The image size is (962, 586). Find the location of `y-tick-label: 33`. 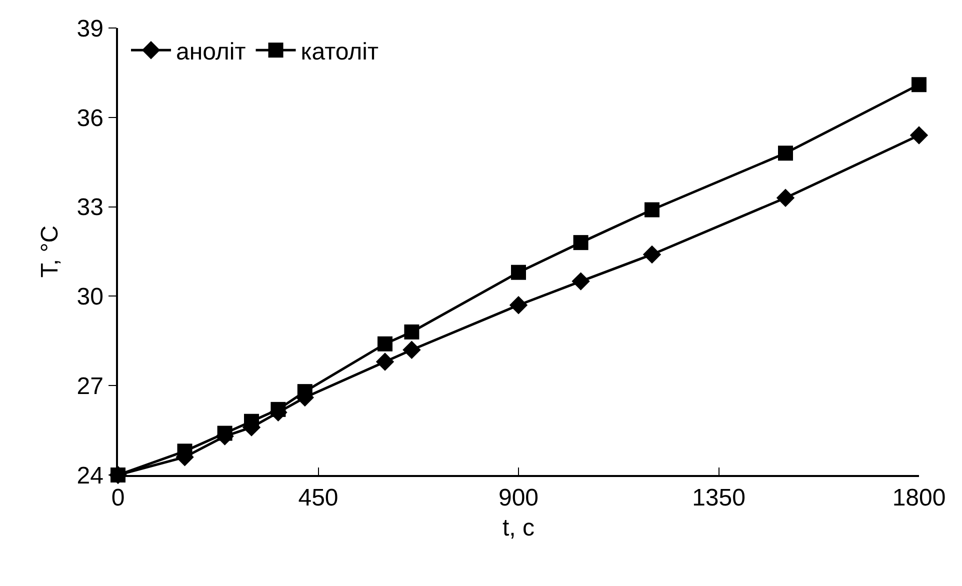

y-tick-label: 33 is located at coordinates (90, 208).